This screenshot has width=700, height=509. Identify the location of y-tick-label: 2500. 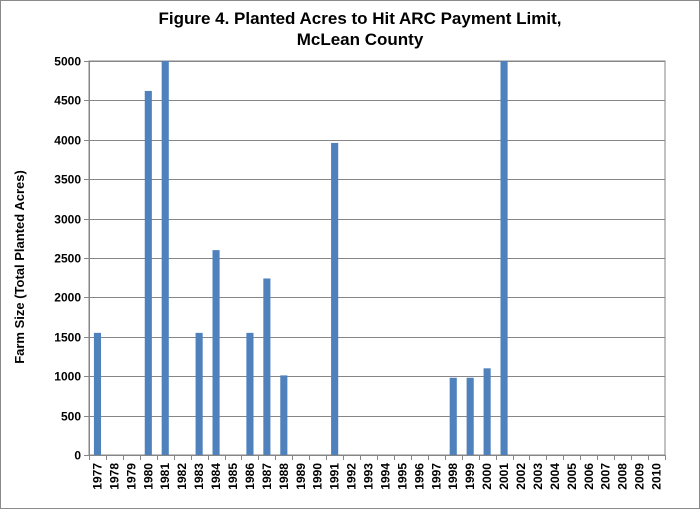
(67, 259).